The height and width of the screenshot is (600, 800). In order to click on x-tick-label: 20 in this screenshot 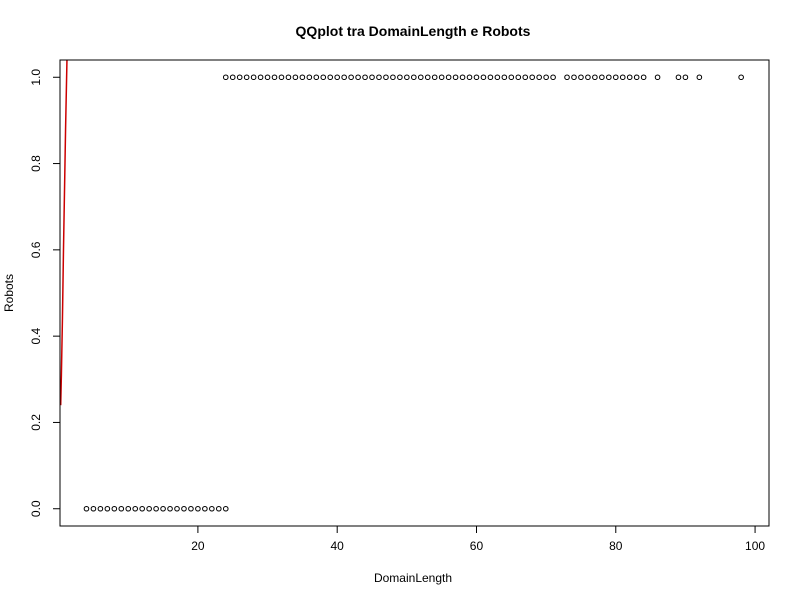, I will do `click(198, 546)`.